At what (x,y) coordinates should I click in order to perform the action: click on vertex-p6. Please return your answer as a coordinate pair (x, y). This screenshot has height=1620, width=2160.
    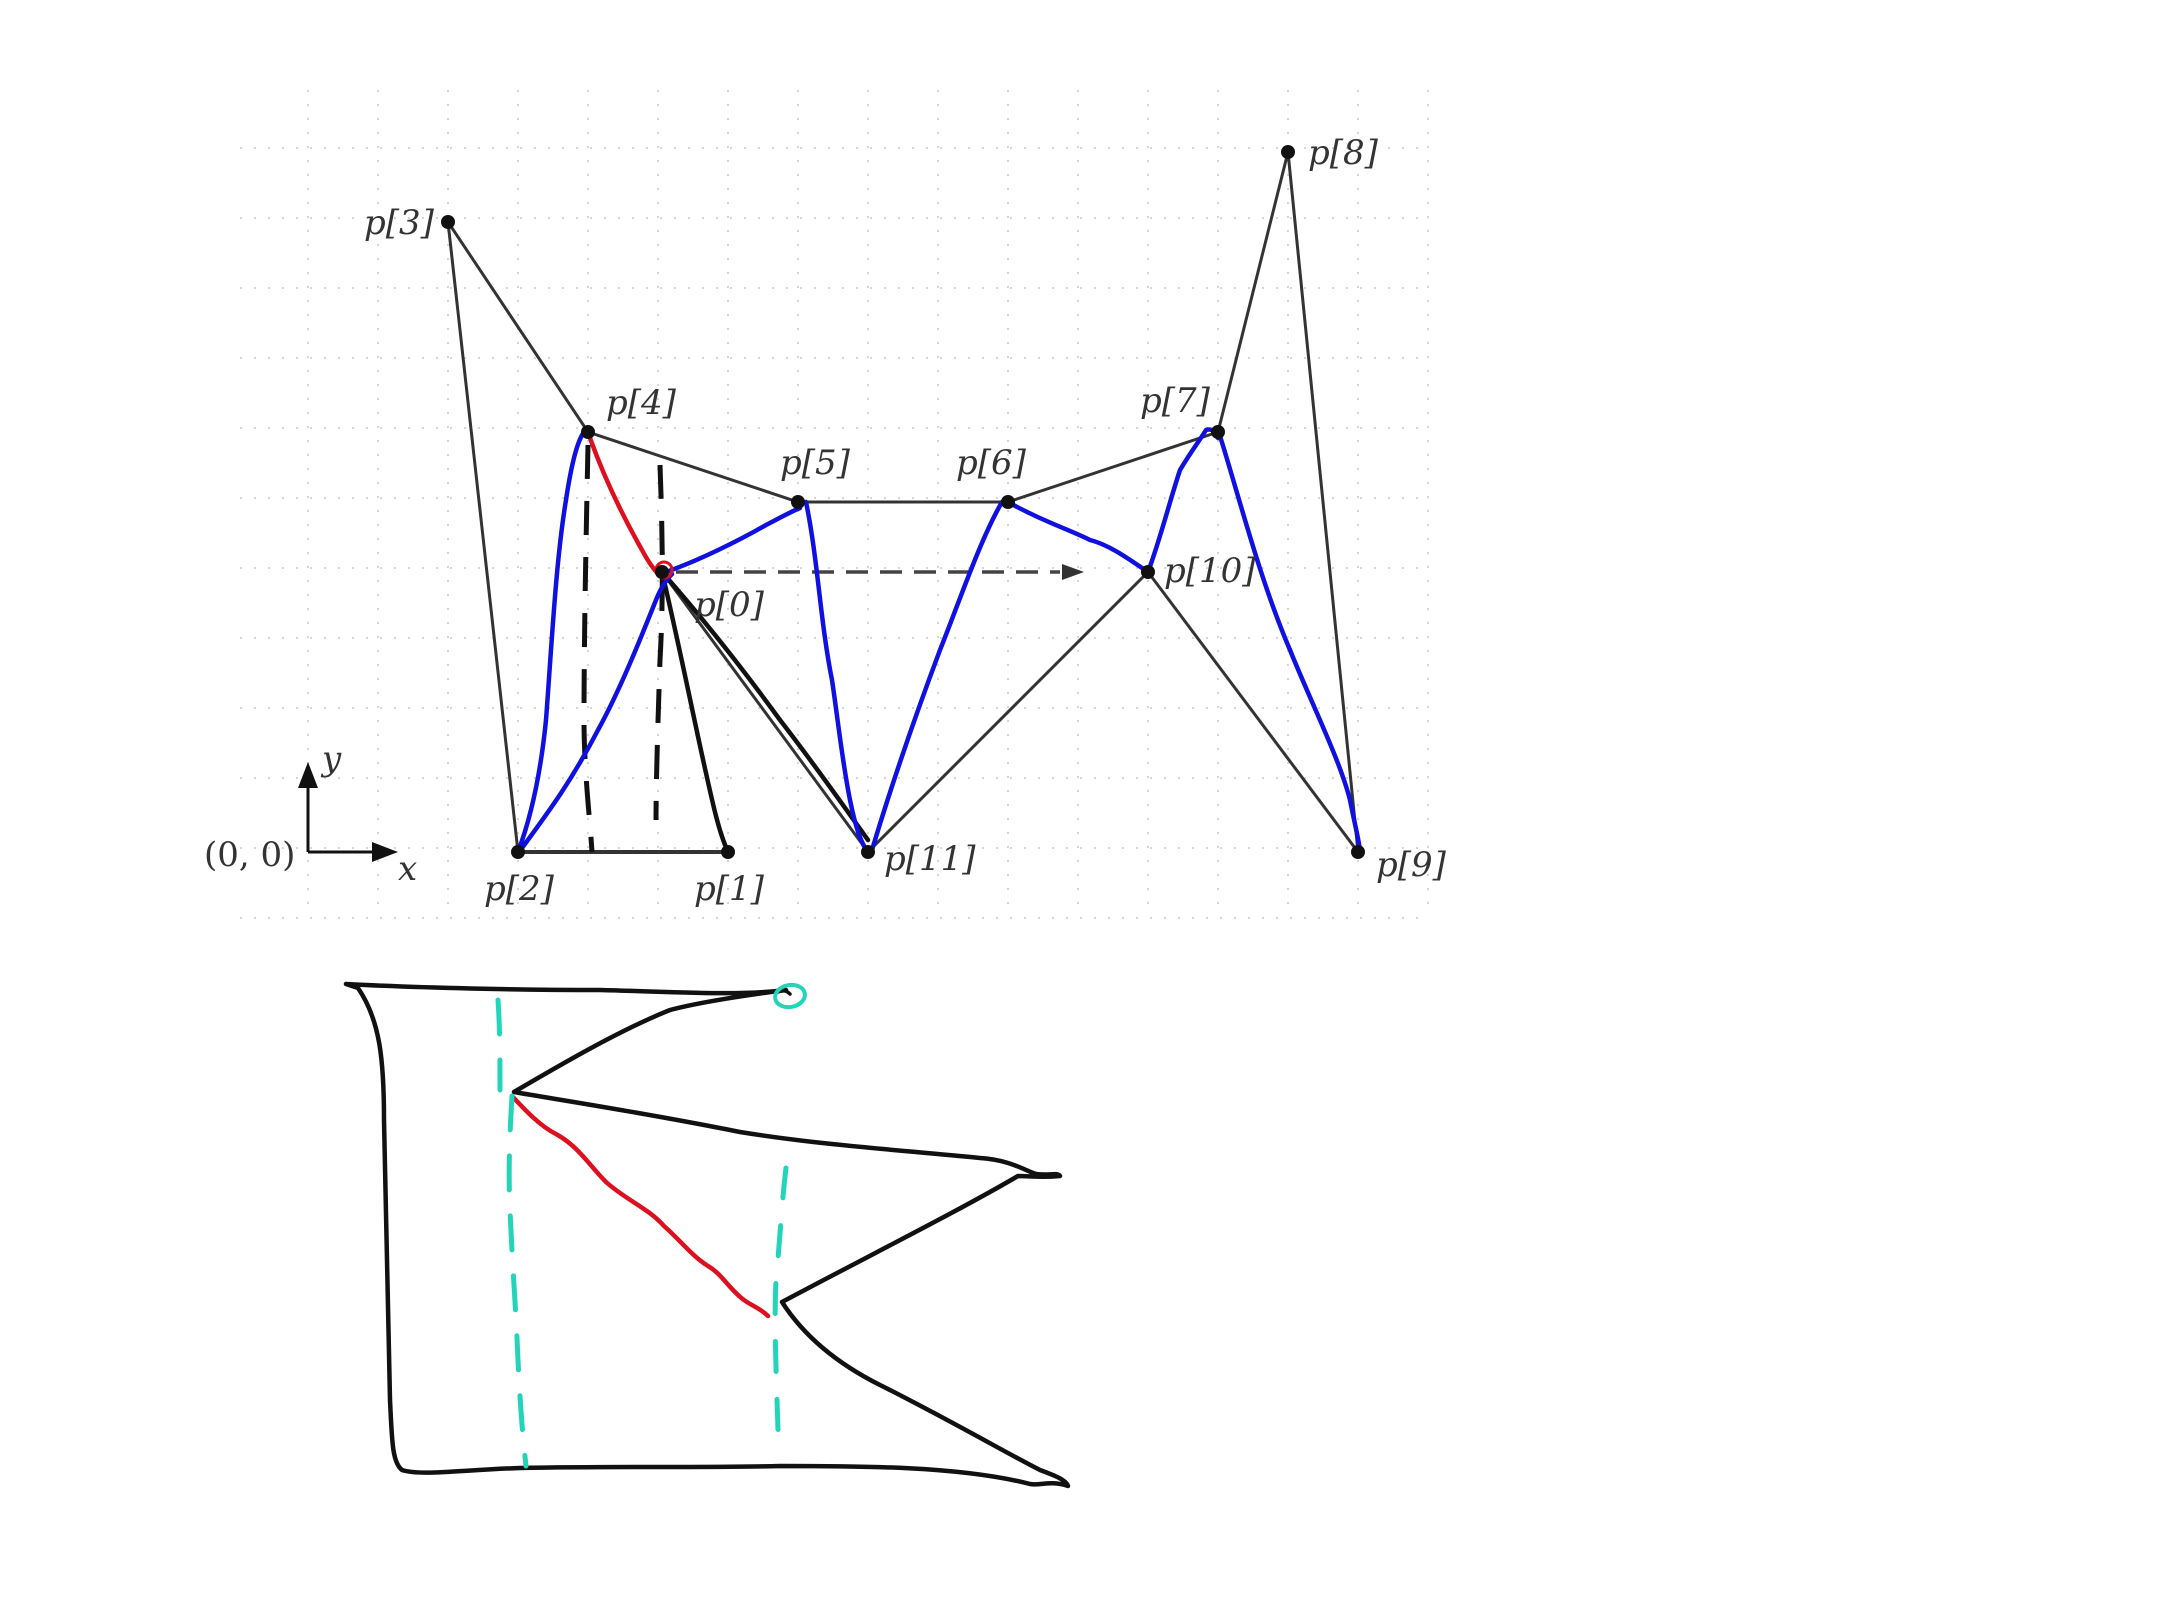
    Looking at the image, I should click on (1008, 502).